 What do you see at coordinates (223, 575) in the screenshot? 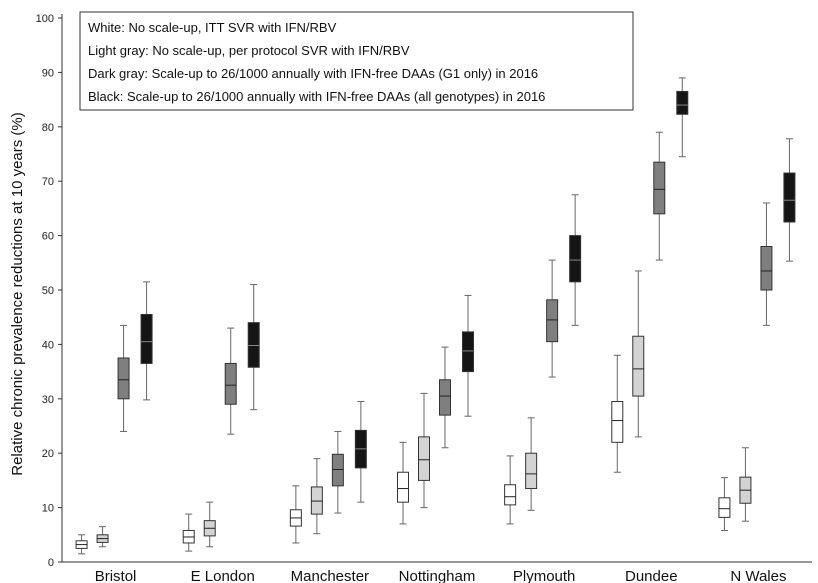
I see `x-category-label: E London` at bounding box center [223, 575].